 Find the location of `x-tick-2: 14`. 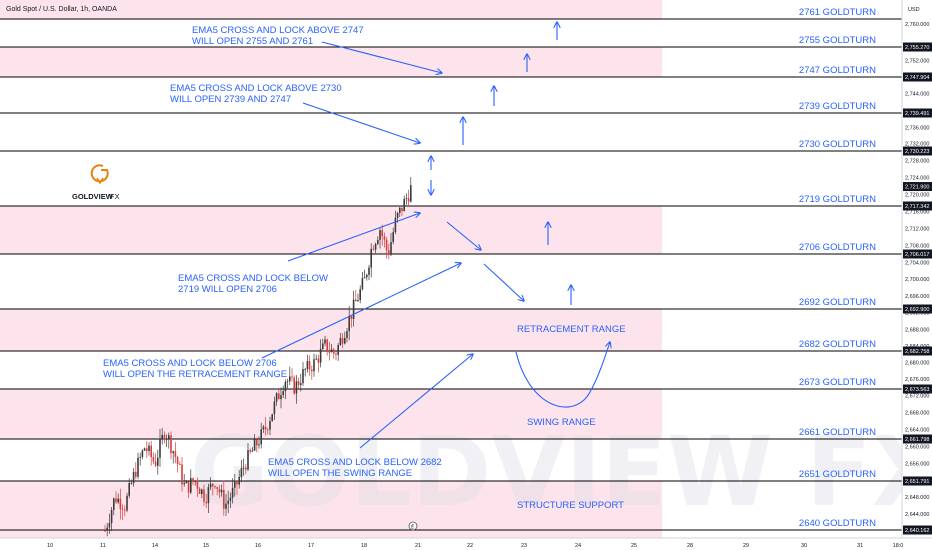

x-tick-2: 14 is located at coordinates (155, 546).